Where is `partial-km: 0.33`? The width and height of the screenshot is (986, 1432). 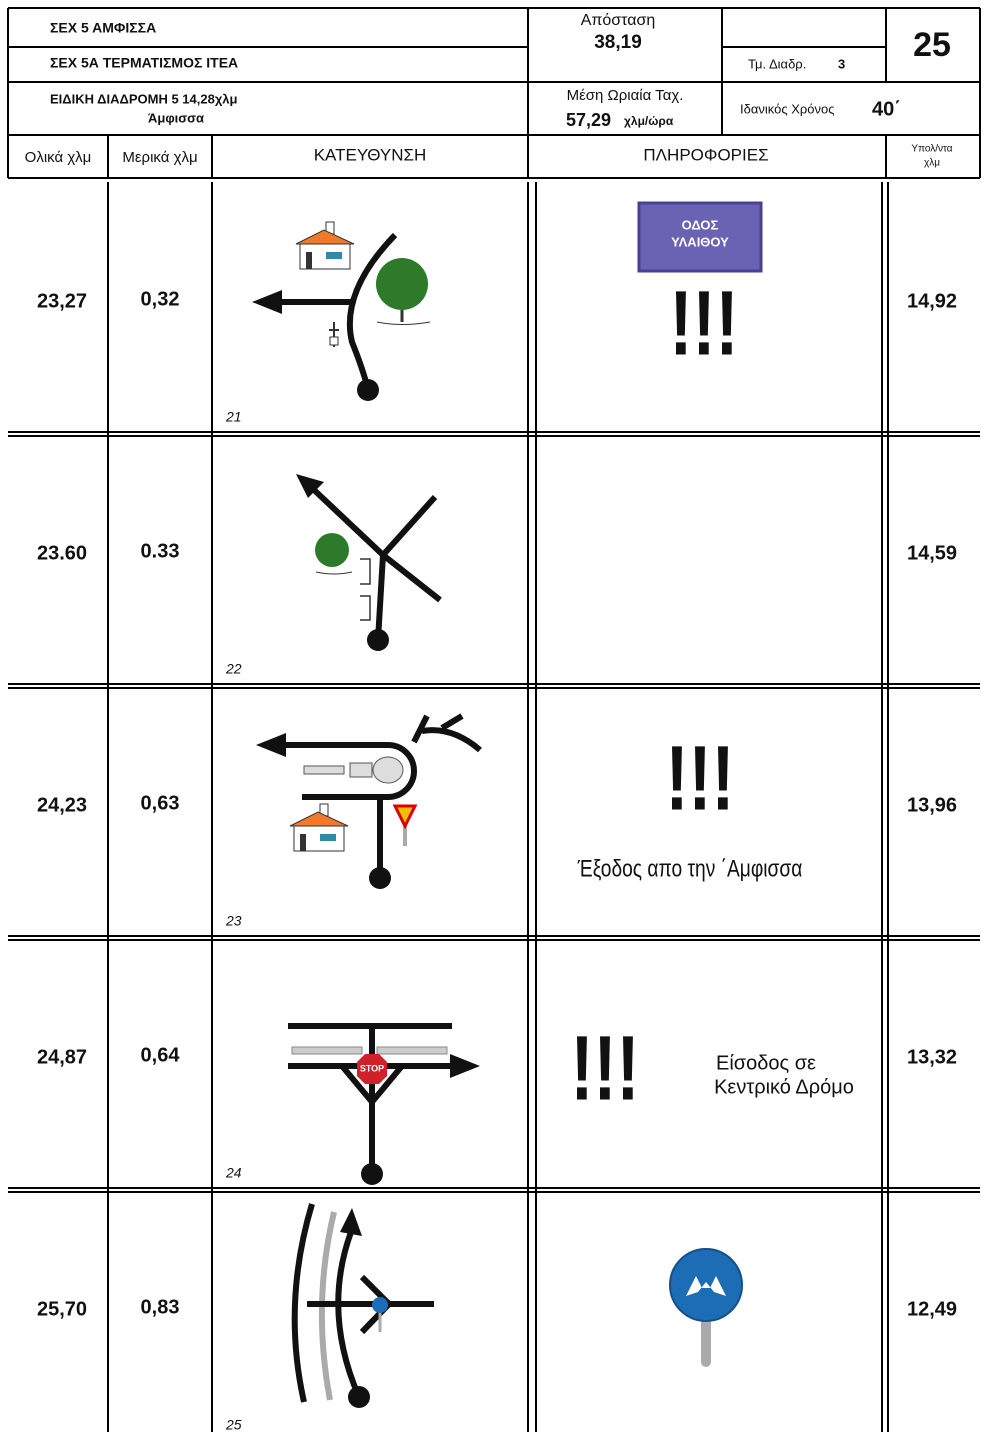 partial-km: 0.33 is located at coordinates (160, 551).